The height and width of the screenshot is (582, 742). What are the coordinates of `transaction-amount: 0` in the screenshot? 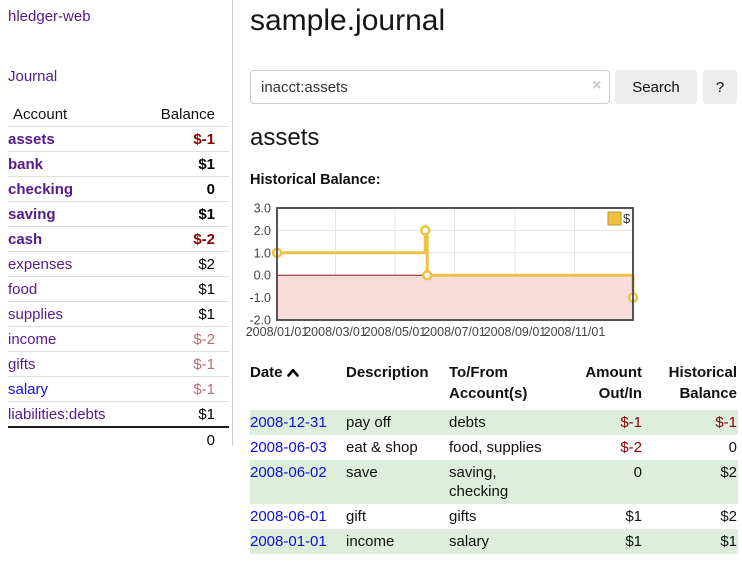 It's located at (600, 482).